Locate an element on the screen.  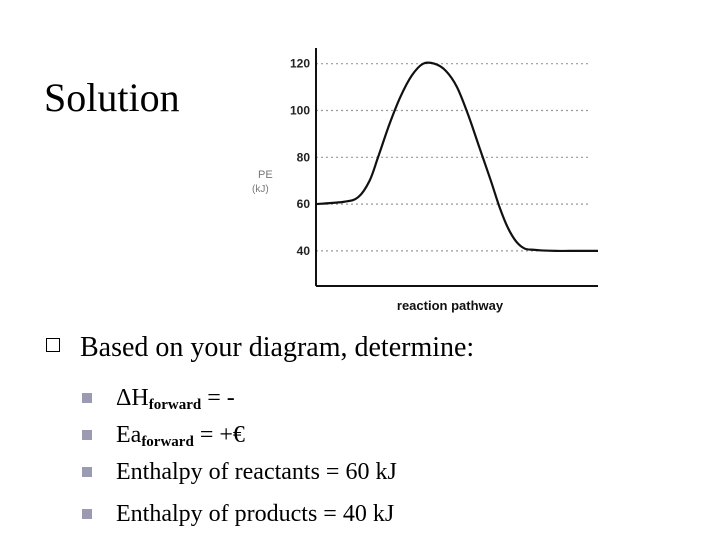
x-axis-label: reaction pathway is located at coordinates (450, 305).